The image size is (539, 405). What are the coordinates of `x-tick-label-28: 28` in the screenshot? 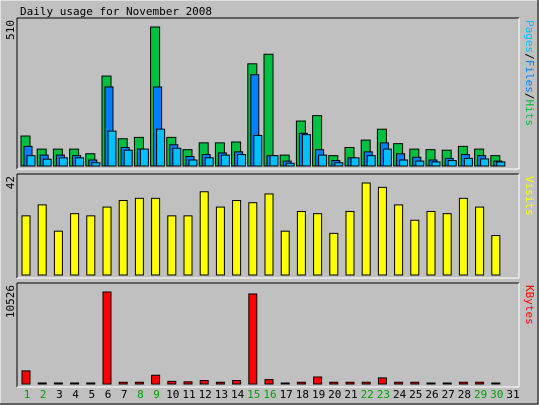 It's located at (464, 394).